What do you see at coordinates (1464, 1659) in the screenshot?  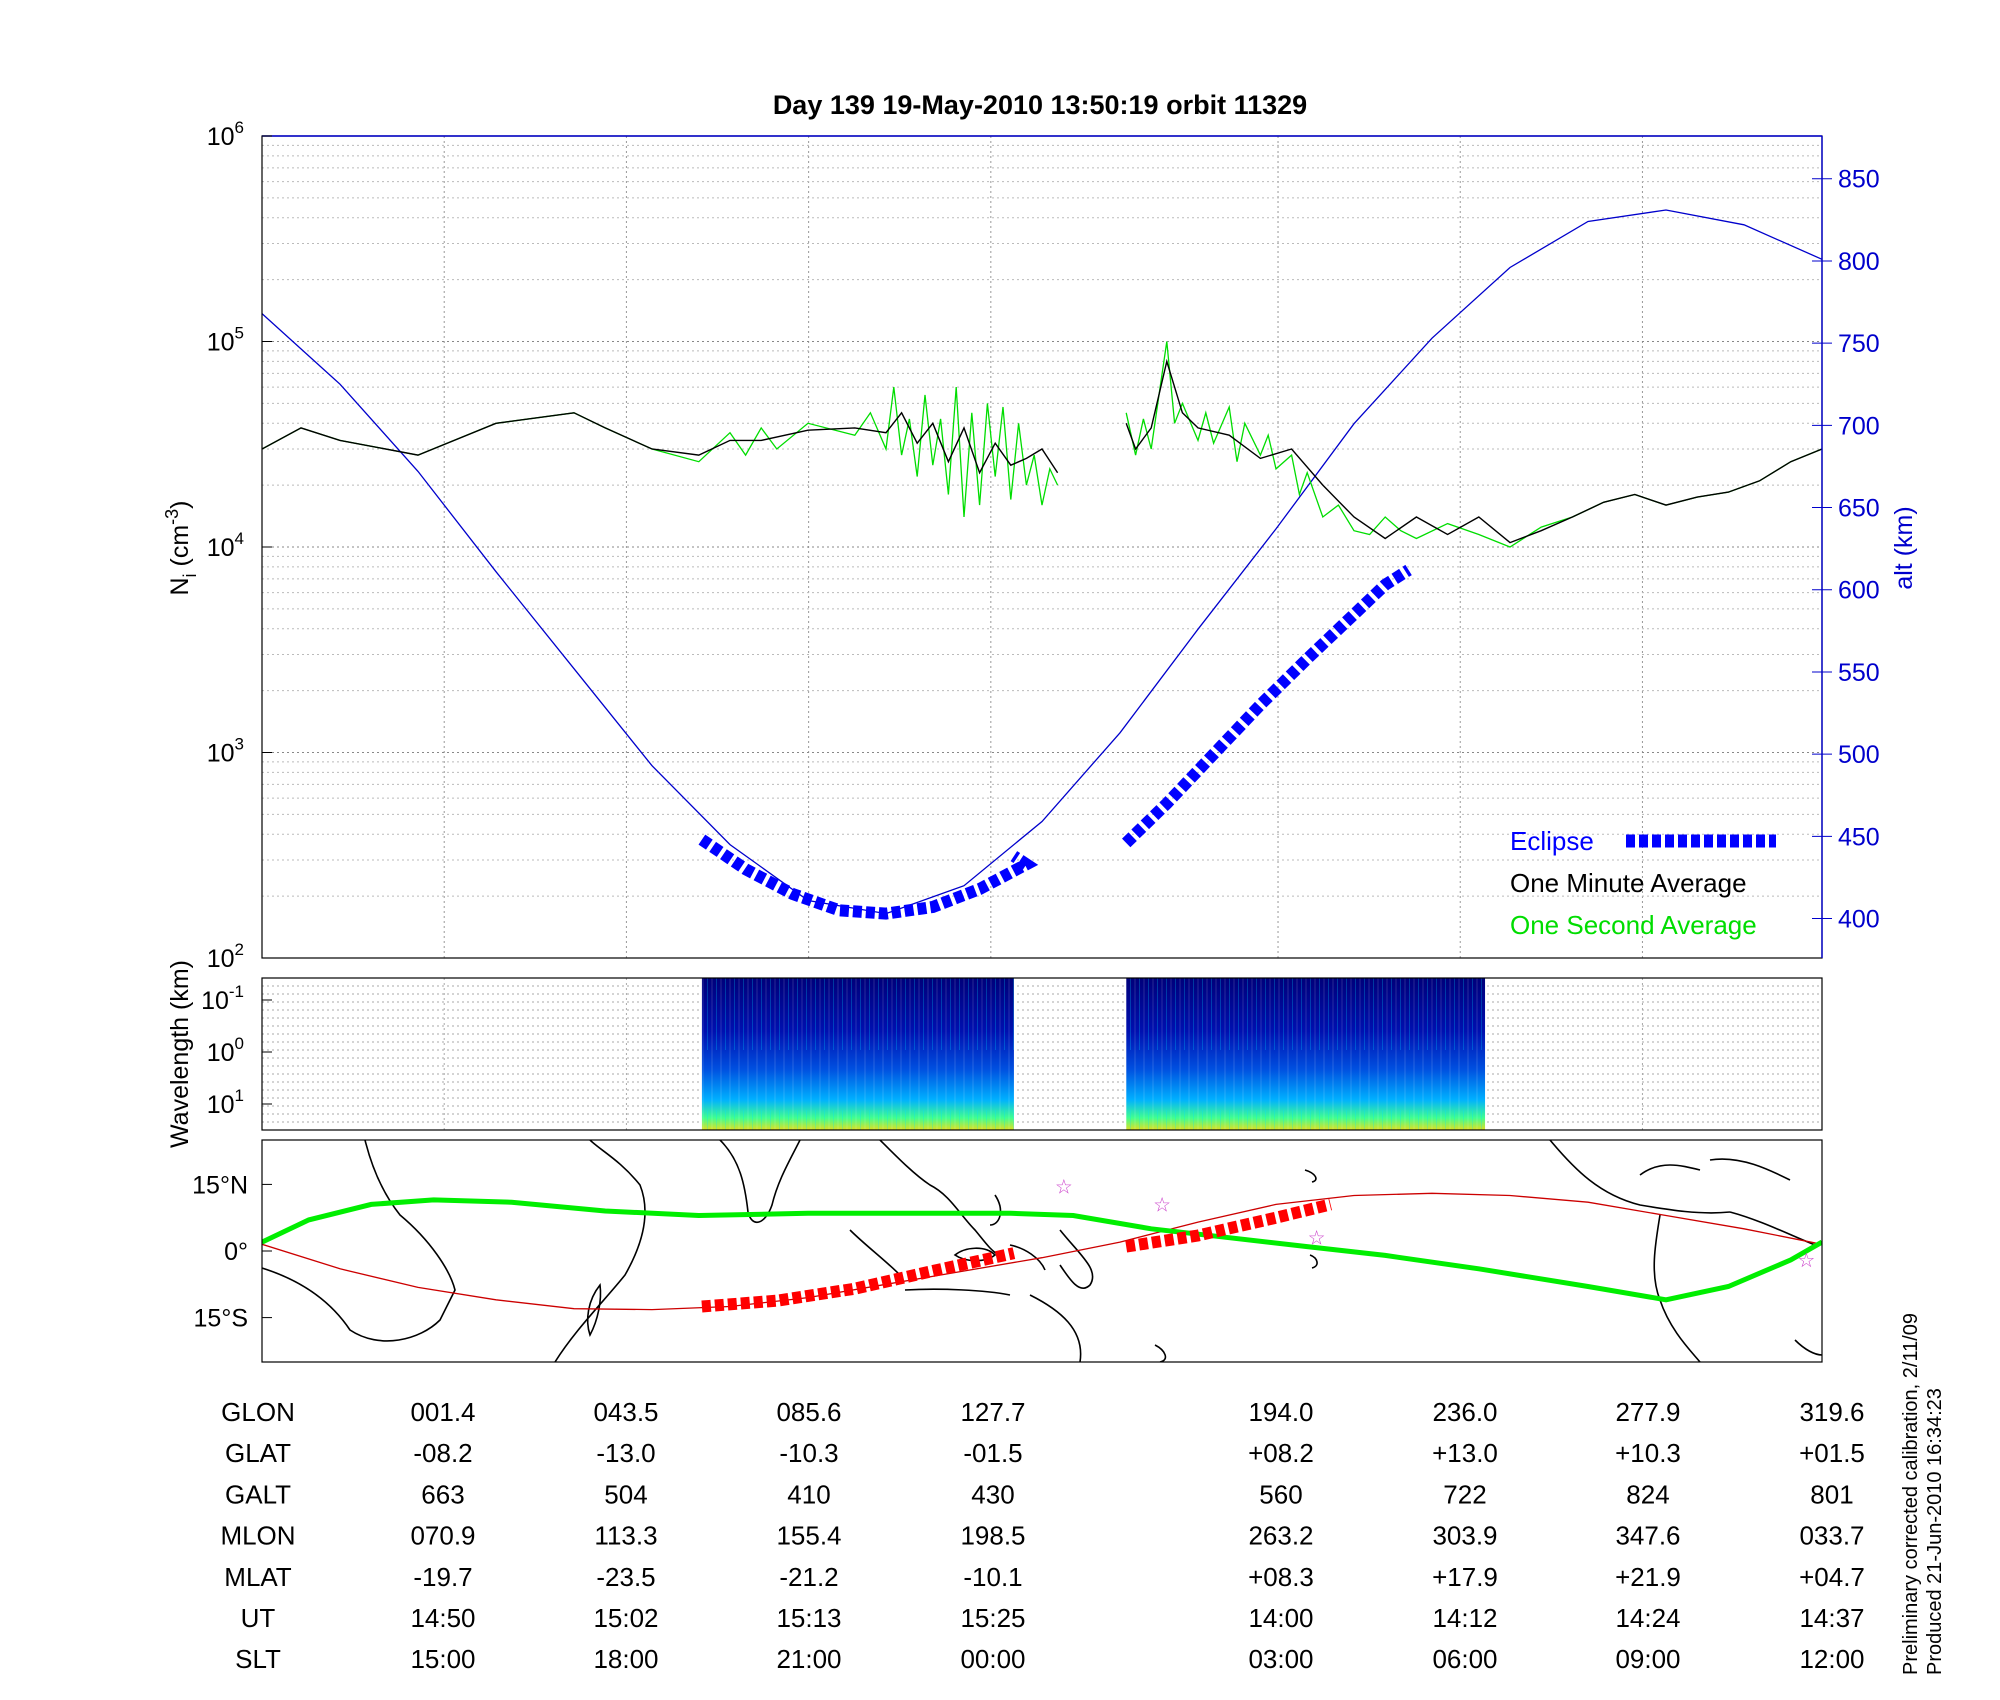 I see `table-cell: 06:00` at bounding box center [1464, 1659].